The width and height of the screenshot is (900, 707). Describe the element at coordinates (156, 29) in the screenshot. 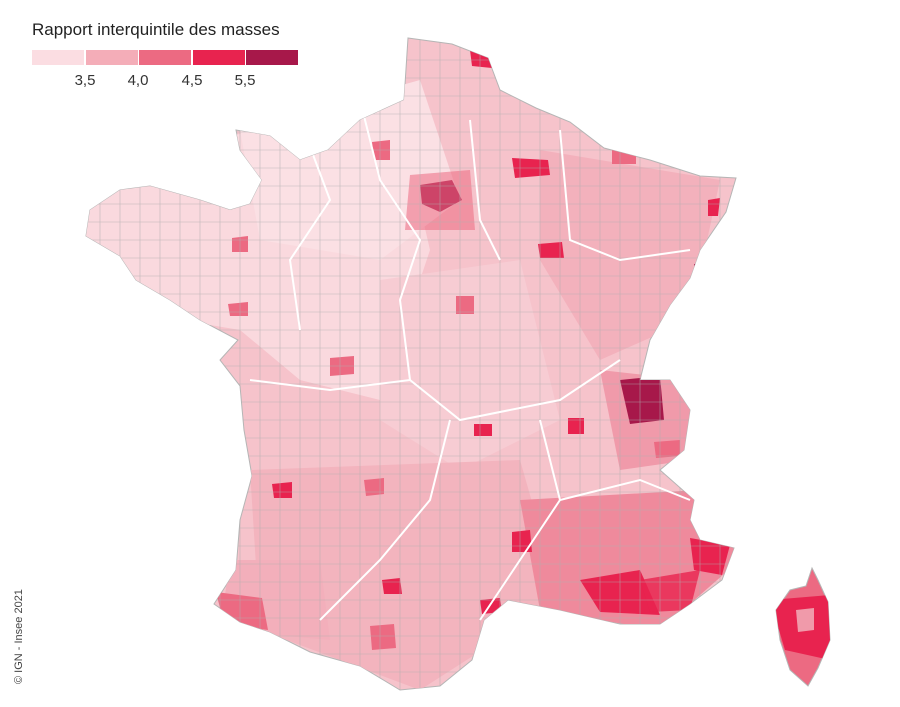

I see `legend-title: Rapport interquintile des masses` at that location.